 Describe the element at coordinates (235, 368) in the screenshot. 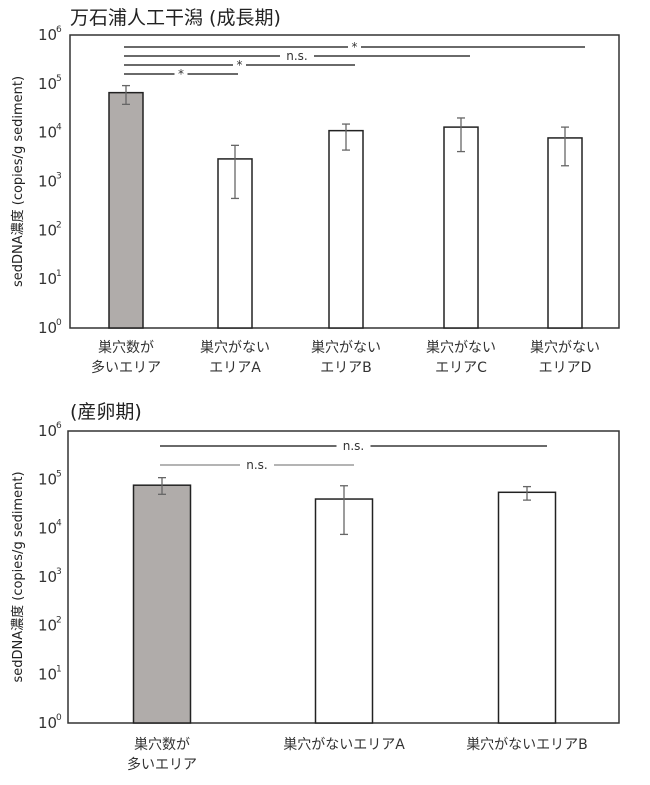

I see `x-category-label: エリアA` at that location.